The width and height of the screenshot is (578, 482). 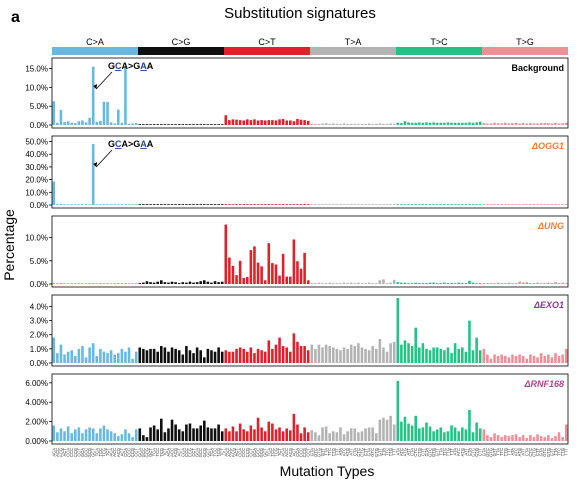 I want to click on y-tick-label: 15.0%, so click(x=36, y=69).